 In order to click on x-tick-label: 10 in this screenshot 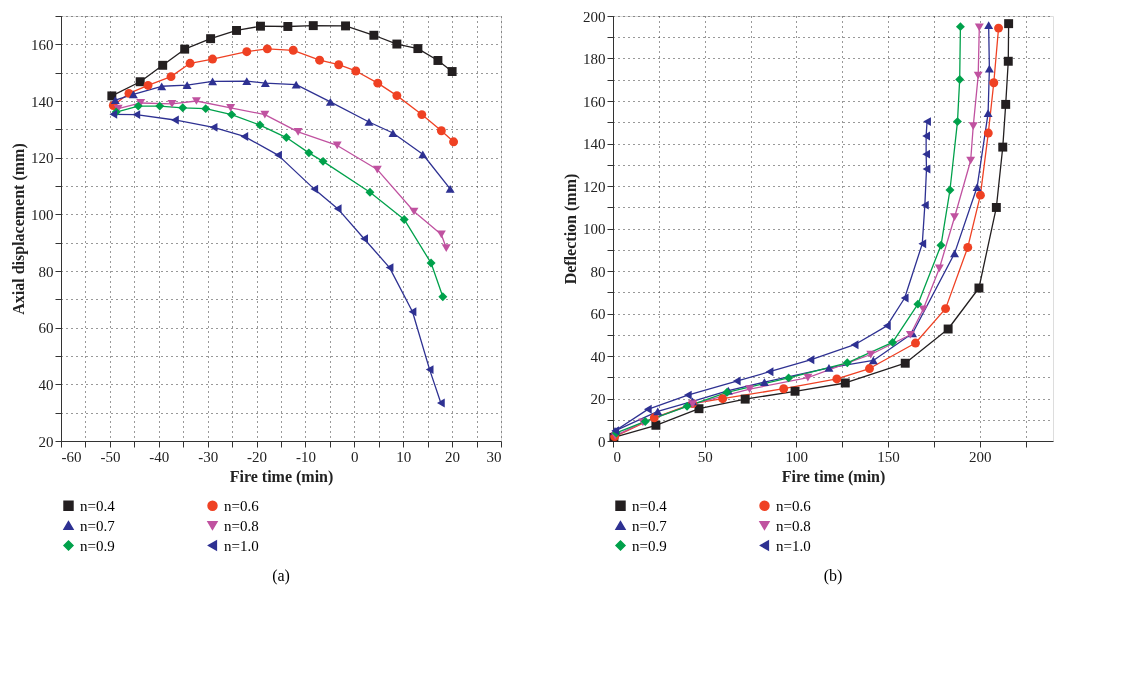, I will do `click(404, 456)`.